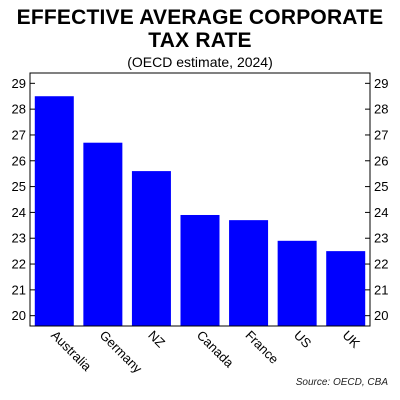 This screenshot has width=400, height=400. What do you see at coordinates (303, 340) in the screenshot?
I see `x-tick-label-us: US` at bounding box center [303, 340].